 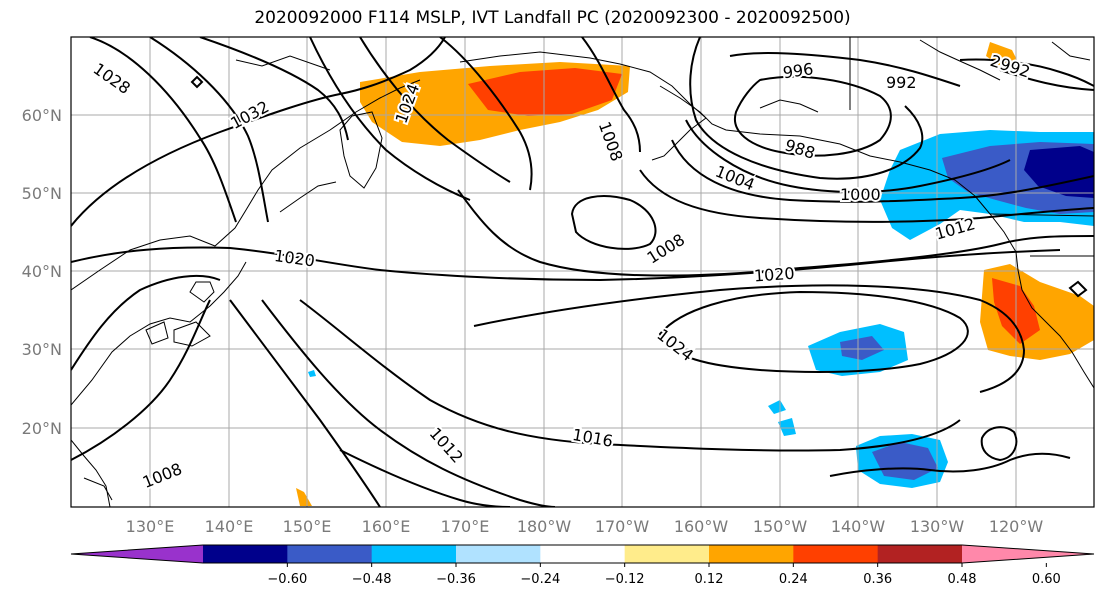 I want to click on lon-label: 120°W, so click(x=1016, y=526).